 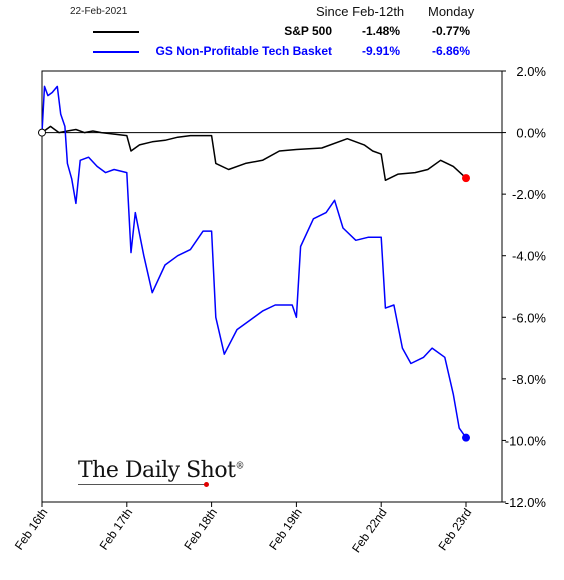 What do you see at coordinates (369, 531) in the screenshot?
I see `x-tick-label: Feb 22nd` at bounding box center [369, 531].